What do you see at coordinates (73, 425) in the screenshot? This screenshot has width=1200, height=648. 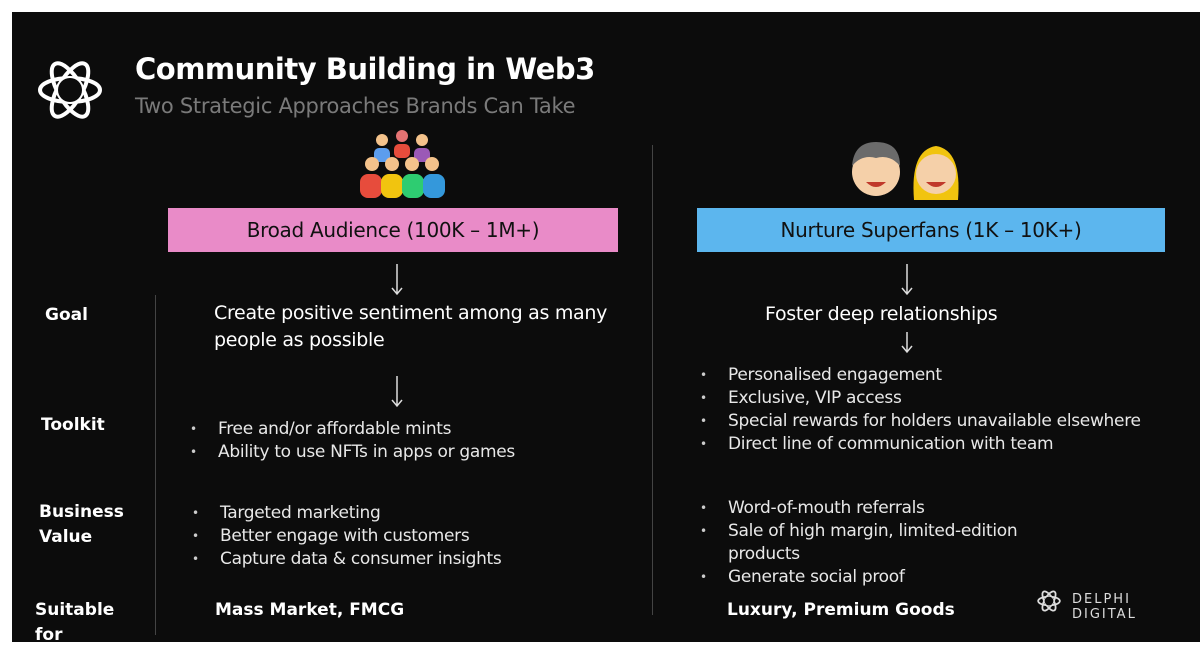 I see `row-label: Toolkit` at bounding box center [73, 425].